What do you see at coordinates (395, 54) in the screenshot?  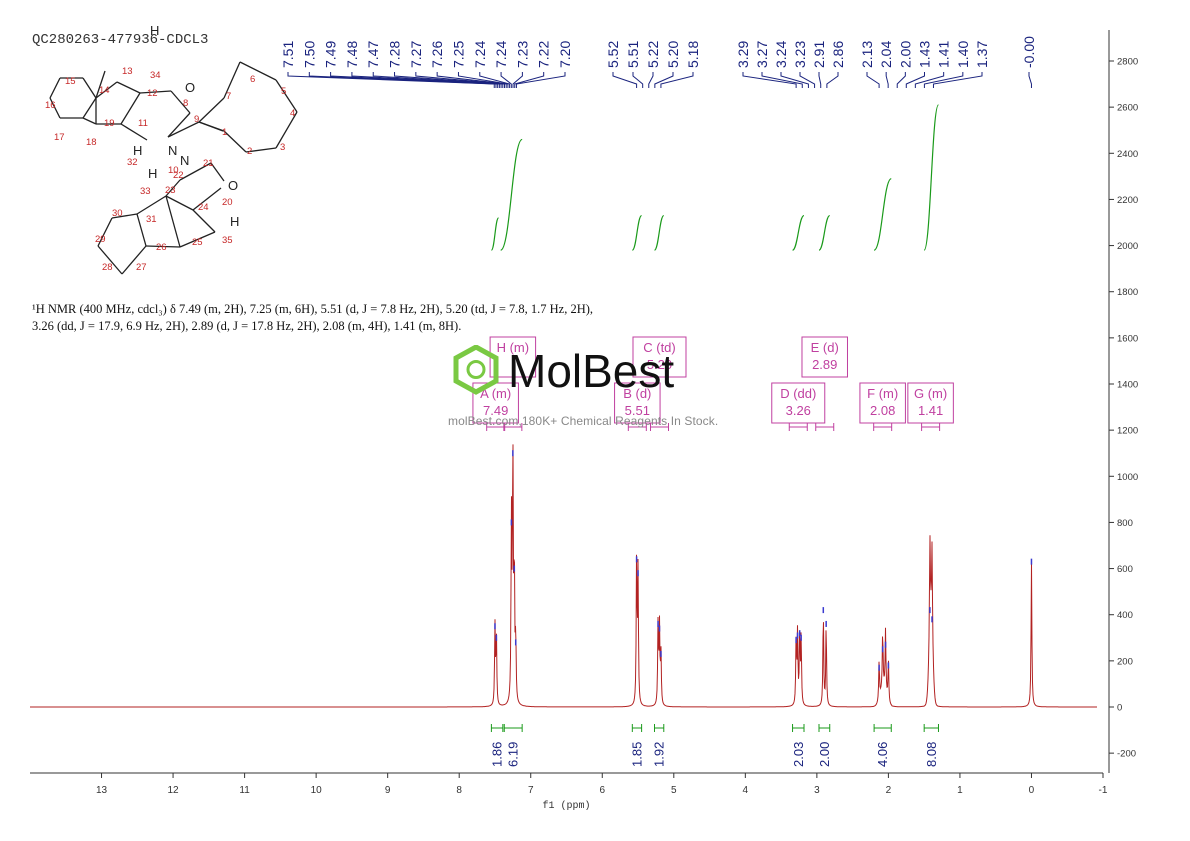 I see `peak-label: 7.28` at bounding box center [395, 54].